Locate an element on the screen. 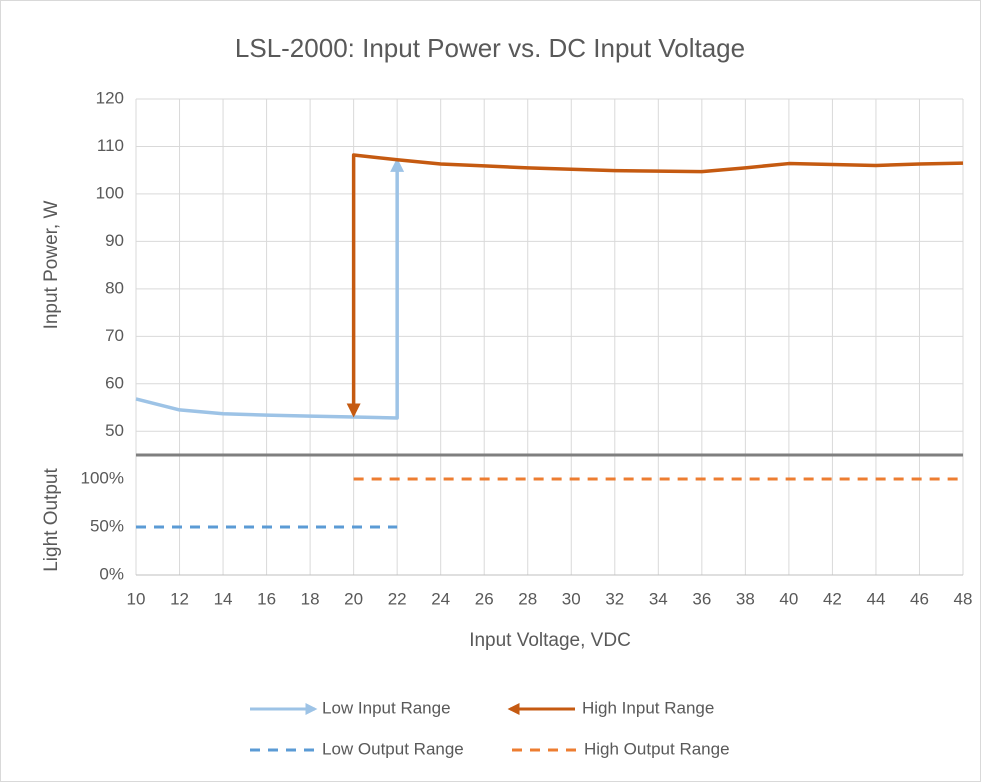  y-axis-label: Input Power, W is located at coordinates (51, 265).